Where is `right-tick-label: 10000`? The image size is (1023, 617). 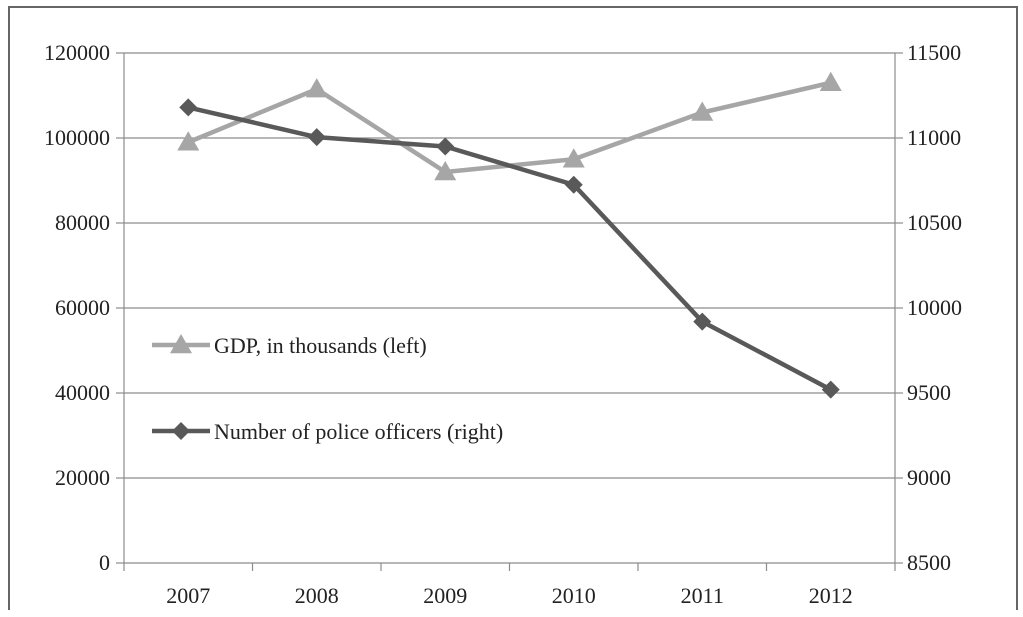 right-tick-label: 10000 is located at coordinates (934, 307).